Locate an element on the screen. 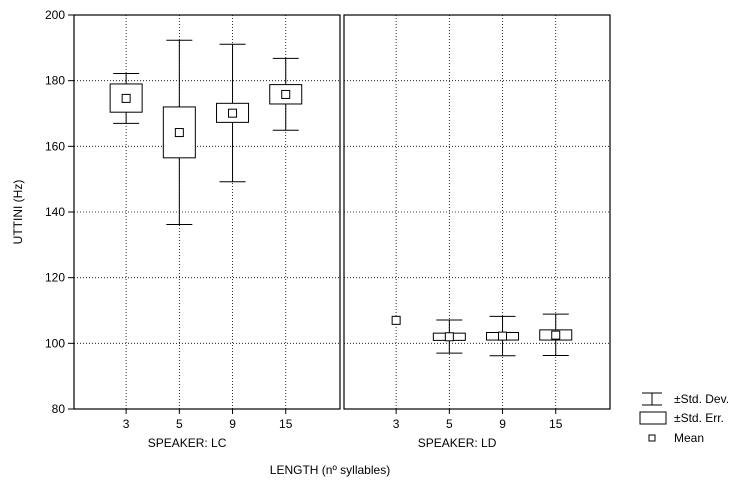 This screenshot has height=481, width=746. panel-title: SPEAKER: LC is located at coordinates (187, 443).